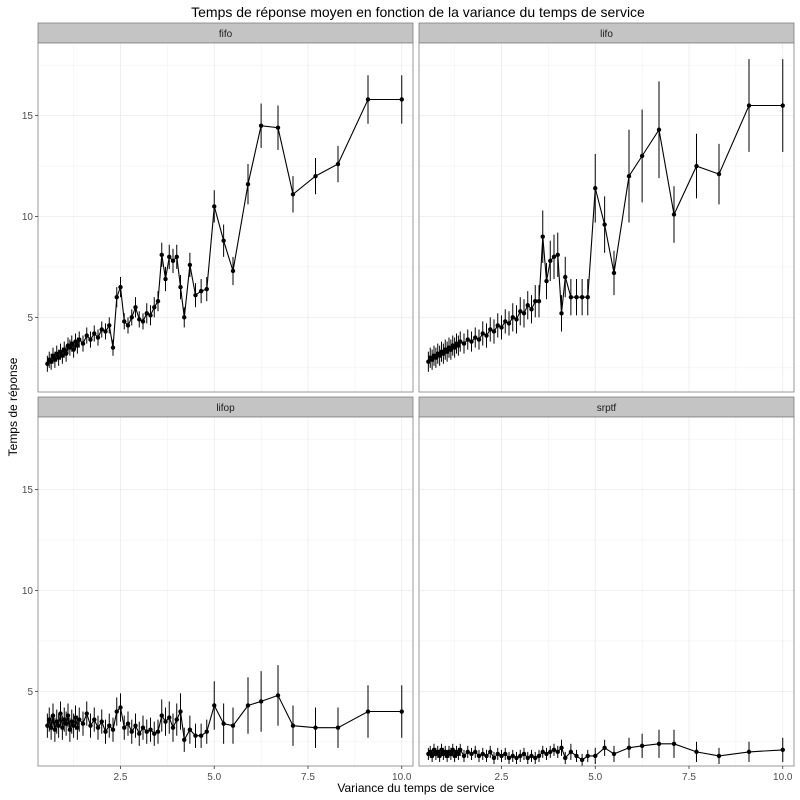  Describe the element at coordinates (13, 406) in the screenshot. I see `y-axis-title: Temps de réponse` at that location.